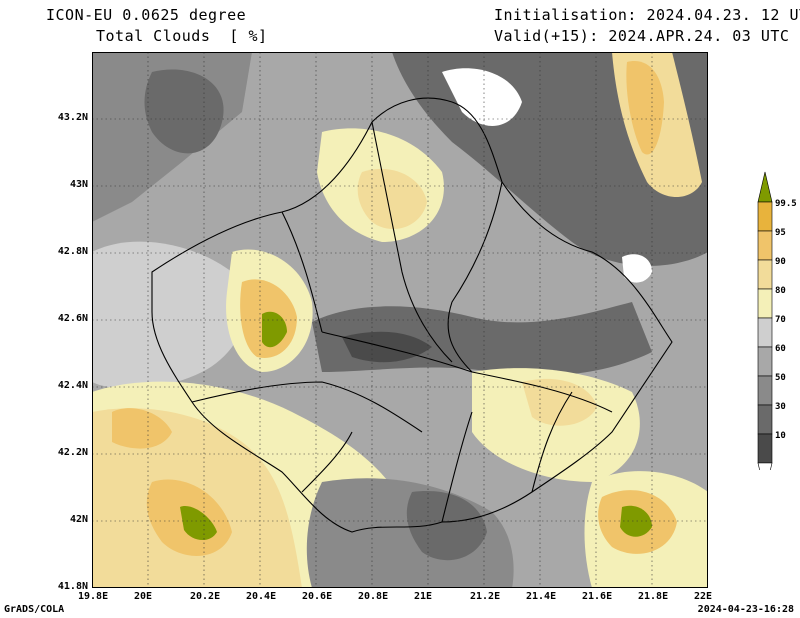  Describe the element at coordinates (780, 436) in the screenshot. I see `legend-level-label: 10` at that location.